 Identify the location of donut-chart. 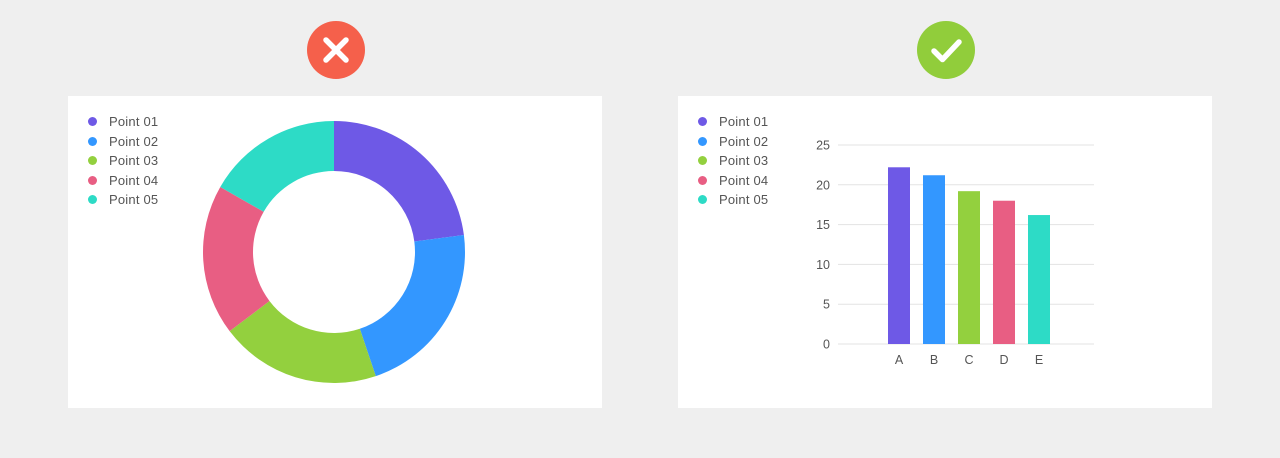
(334, 252).